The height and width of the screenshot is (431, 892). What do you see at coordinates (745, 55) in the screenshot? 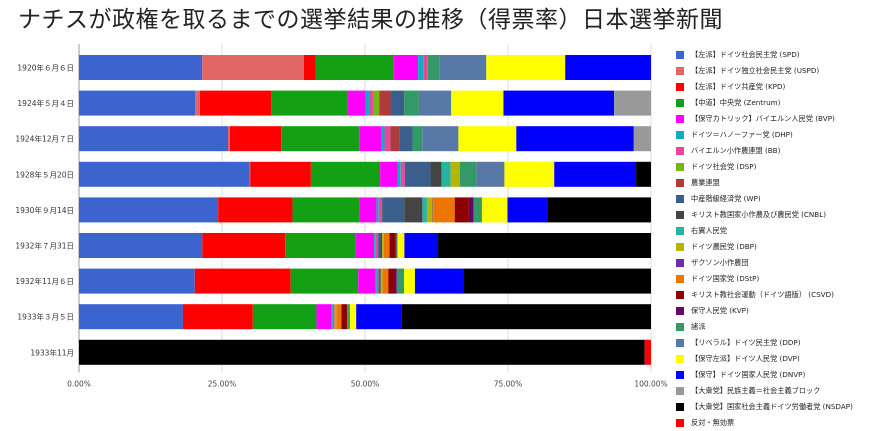
I see `legend-label: 【左派】ドイツ社会民主党 (SPD)` at bounding box center [745, 55].